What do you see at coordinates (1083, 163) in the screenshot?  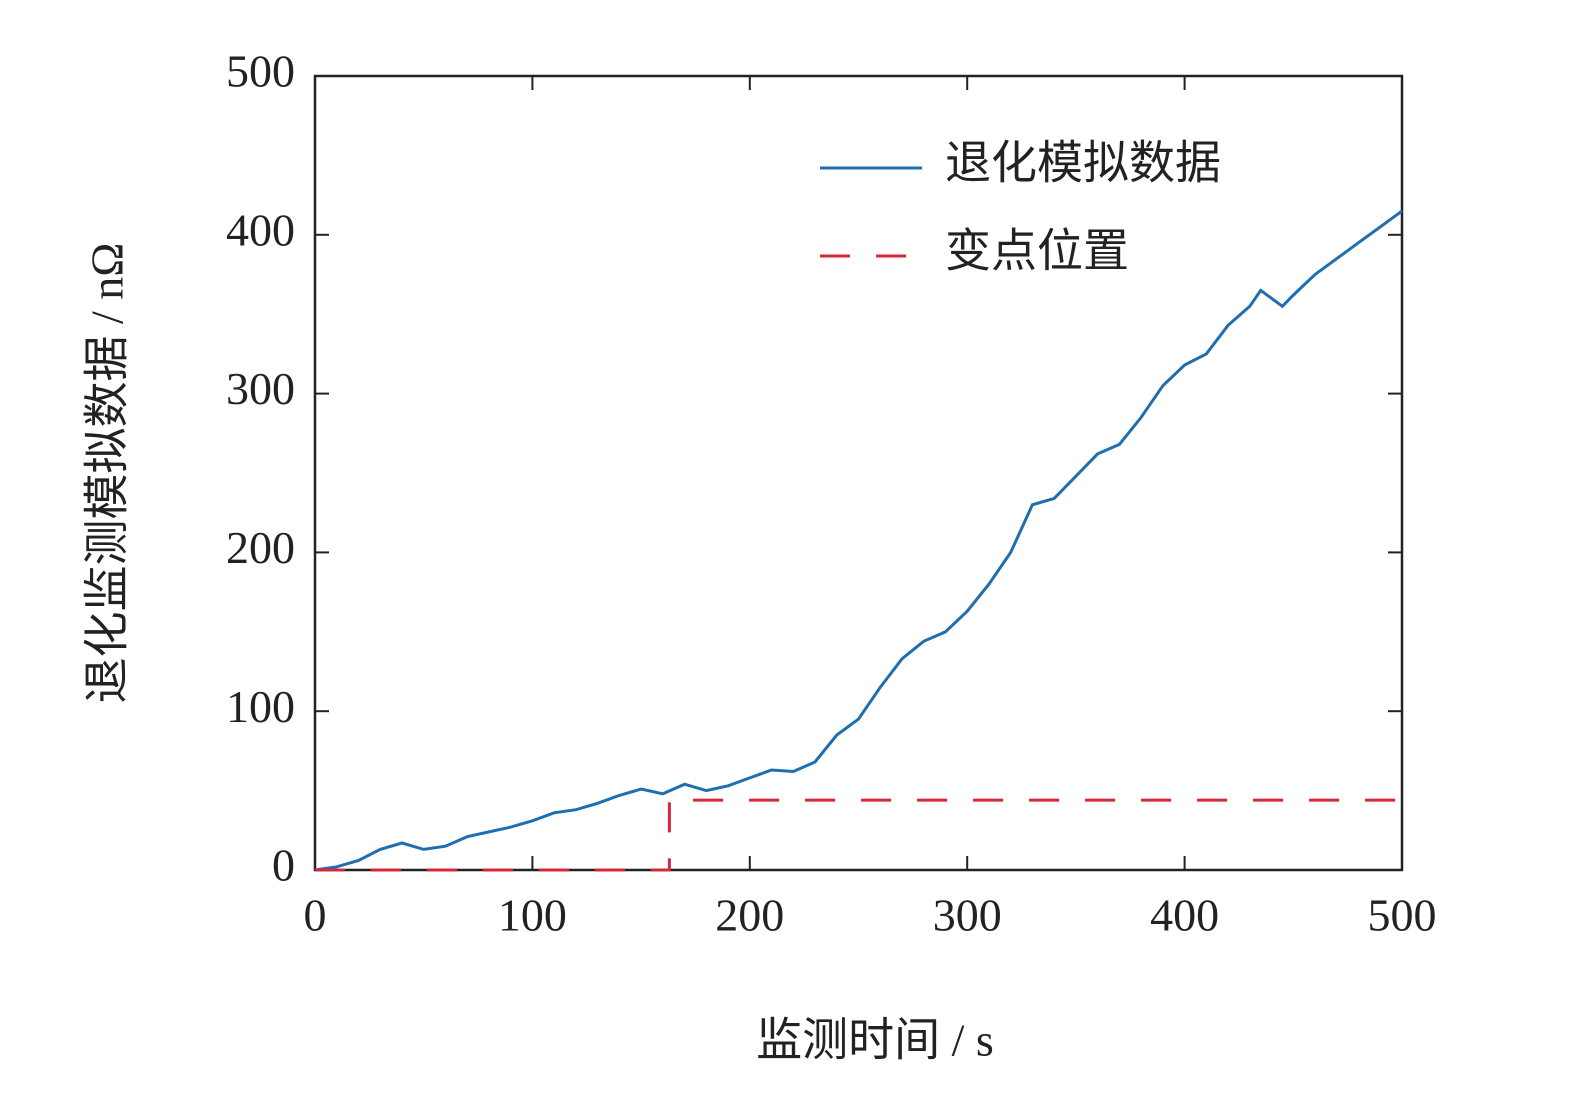 I see `legend-label: 退化模拟数据` at bounding box center [1083, 163].